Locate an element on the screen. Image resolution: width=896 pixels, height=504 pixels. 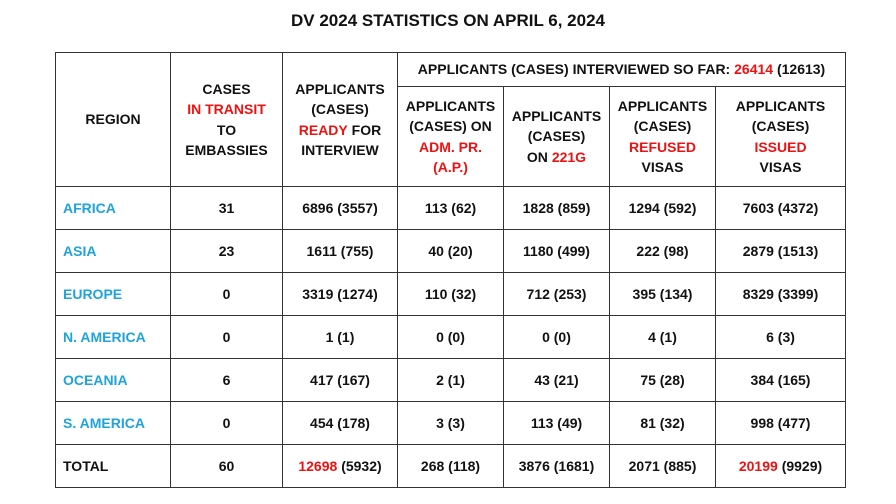
header-line: READY FOR is located at coordinates (340, 130).